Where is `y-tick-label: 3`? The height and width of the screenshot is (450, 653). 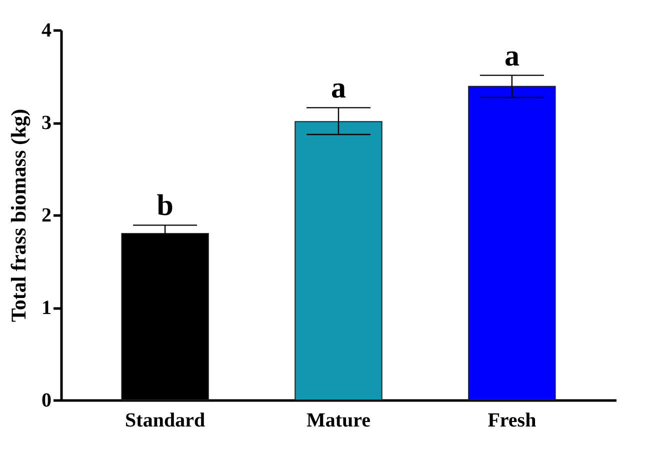 y-tick-label: 3 is located at coordinates (47, 123).